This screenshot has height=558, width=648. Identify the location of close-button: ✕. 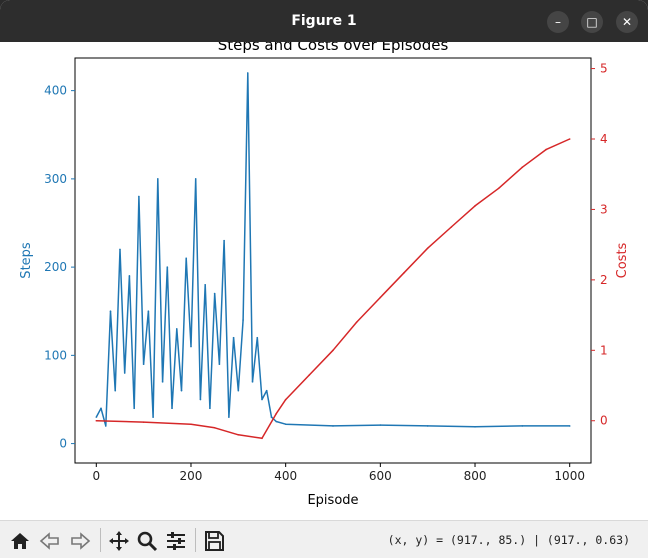
(627, 22).